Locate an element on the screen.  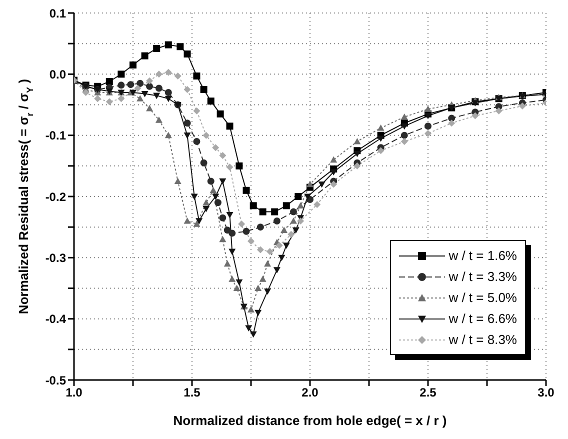
x-tick-label: 1.5 is located at coordinates (192, 393).